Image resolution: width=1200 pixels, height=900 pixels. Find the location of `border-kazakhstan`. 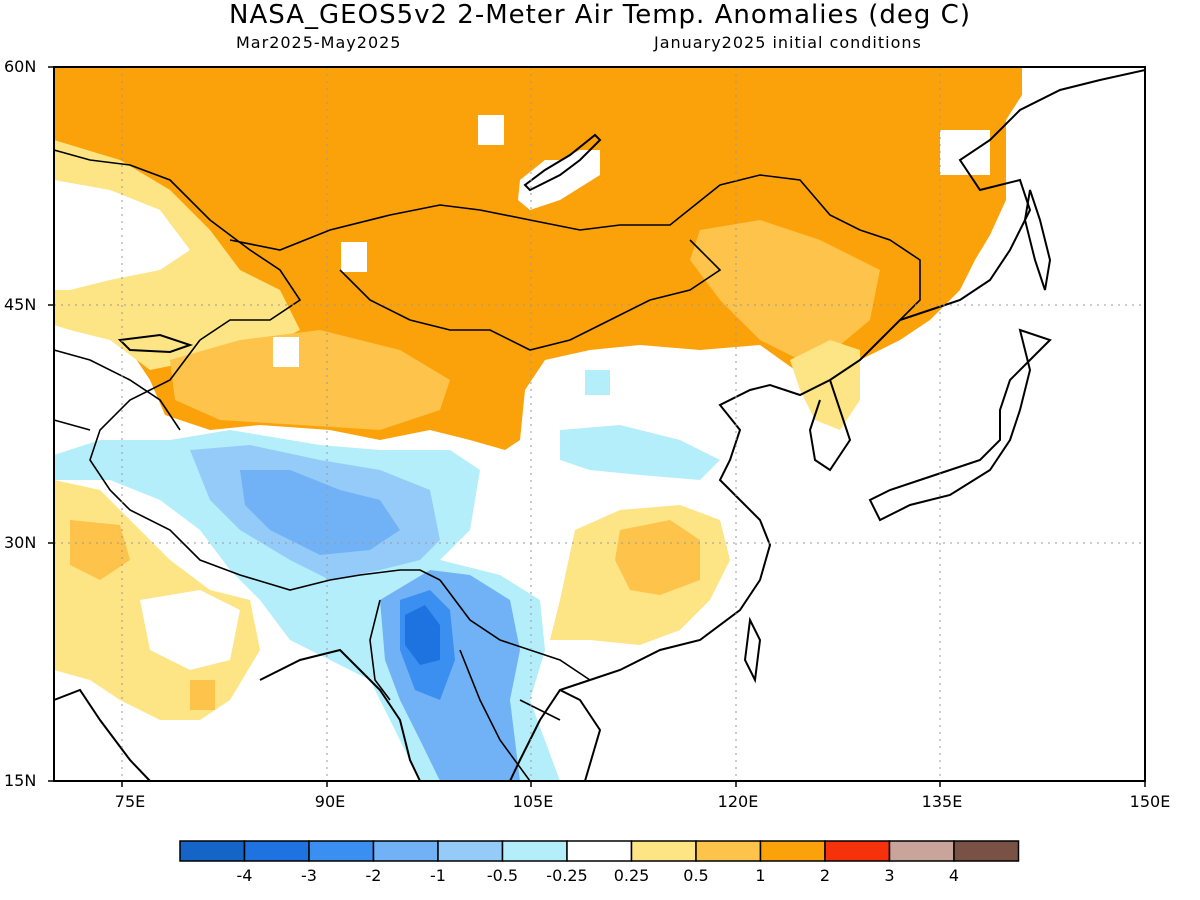

border-kazakhstan is located at coordinates (177, 245).